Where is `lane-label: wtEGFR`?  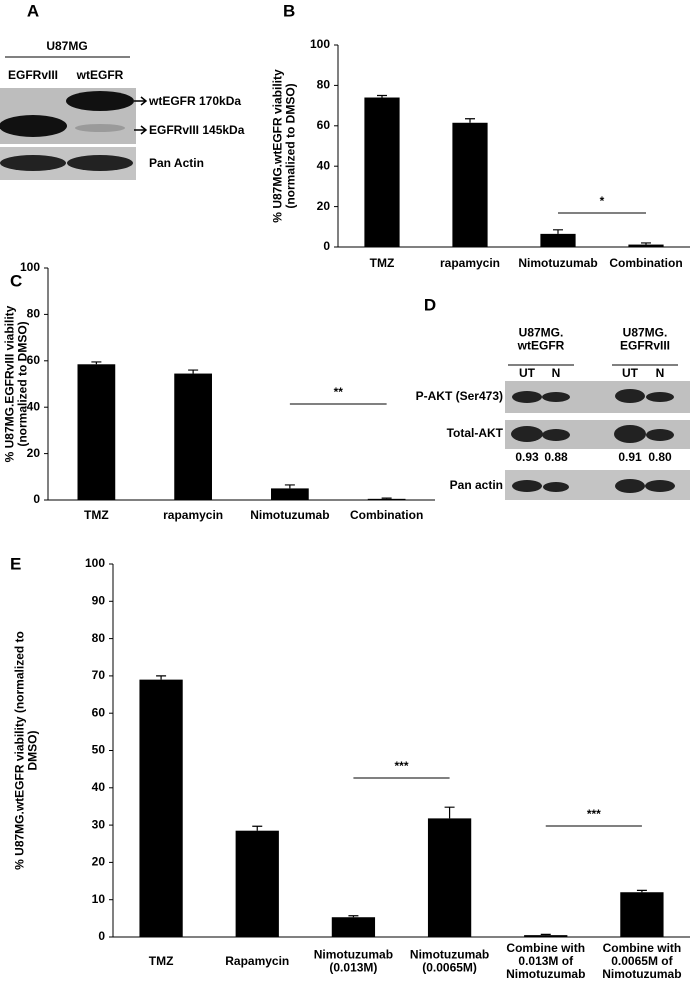 lane-label: wtEGFR is located at coordinates (100, 75).